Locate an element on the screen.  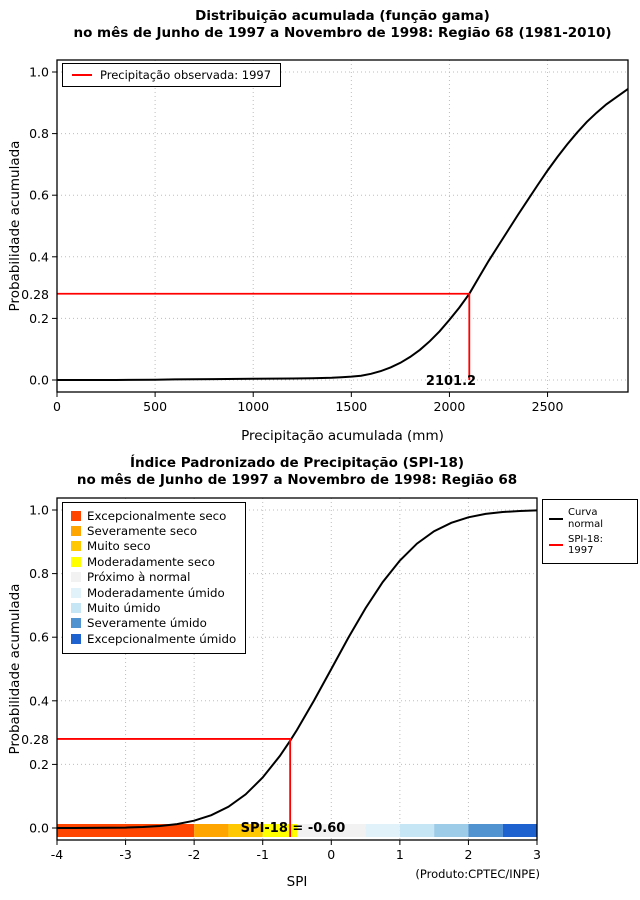
x-tick-label: -1 is located at coordinates (262, 854).